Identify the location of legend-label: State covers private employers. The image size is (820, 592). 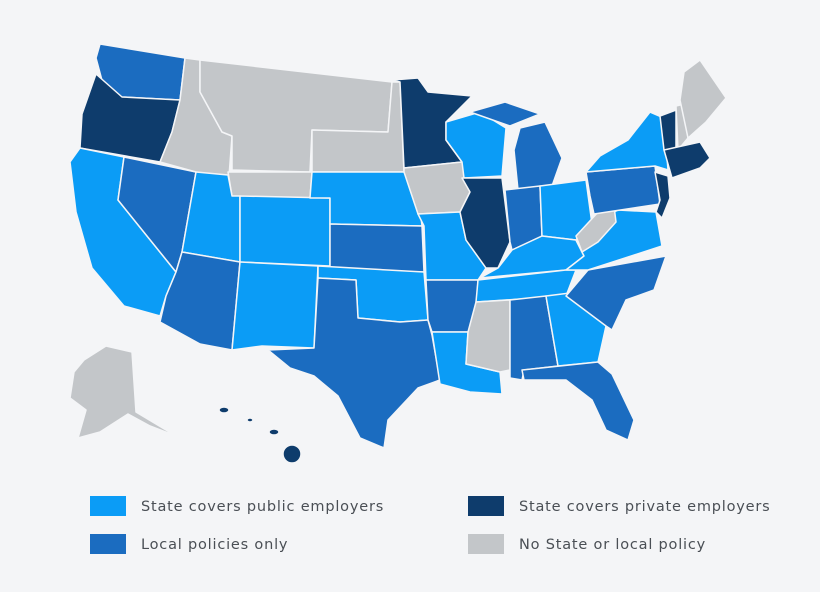
(645, 507).